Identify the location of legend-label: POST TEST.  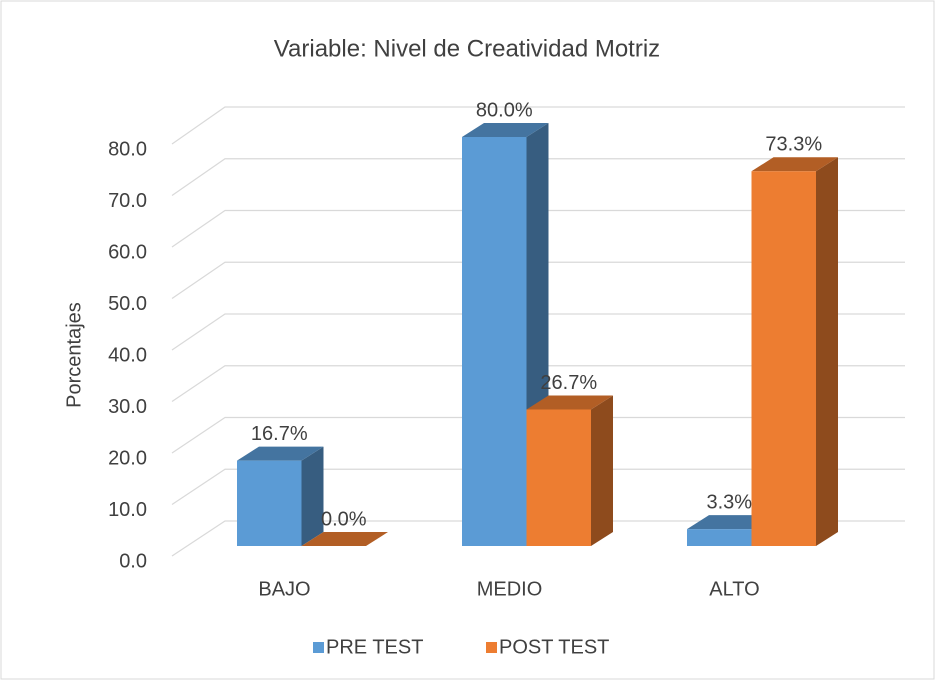
(554, 647).